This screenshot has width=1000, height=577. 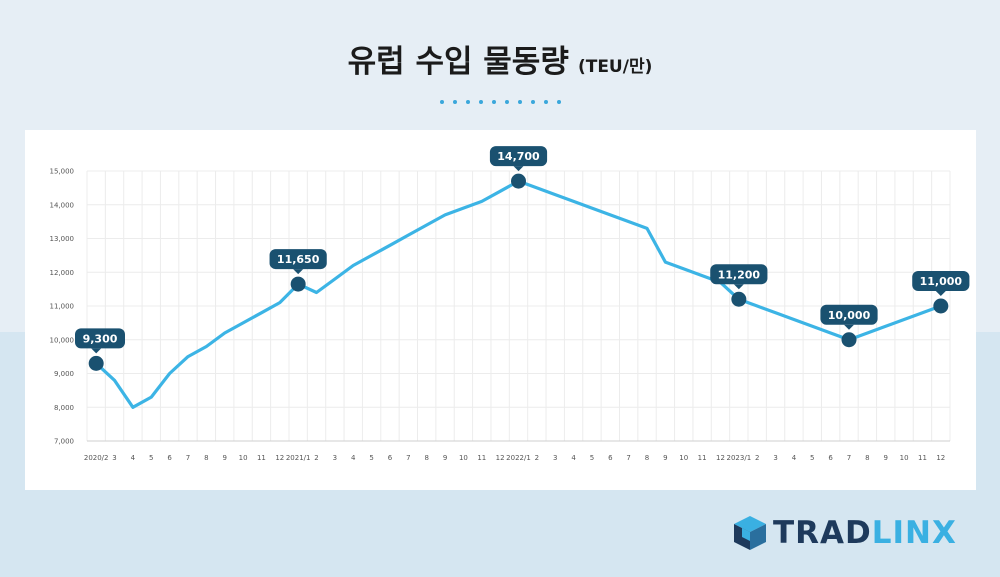 I want to click on tradlinx-logo: TRADLINX, so click(x=845, y=533).